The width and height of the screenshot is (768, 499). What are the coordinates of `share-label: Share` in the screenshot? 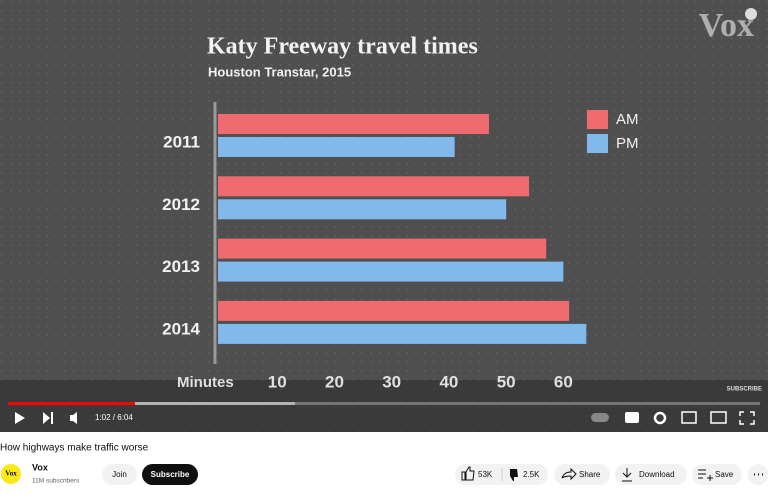 It's located at (590, 474).